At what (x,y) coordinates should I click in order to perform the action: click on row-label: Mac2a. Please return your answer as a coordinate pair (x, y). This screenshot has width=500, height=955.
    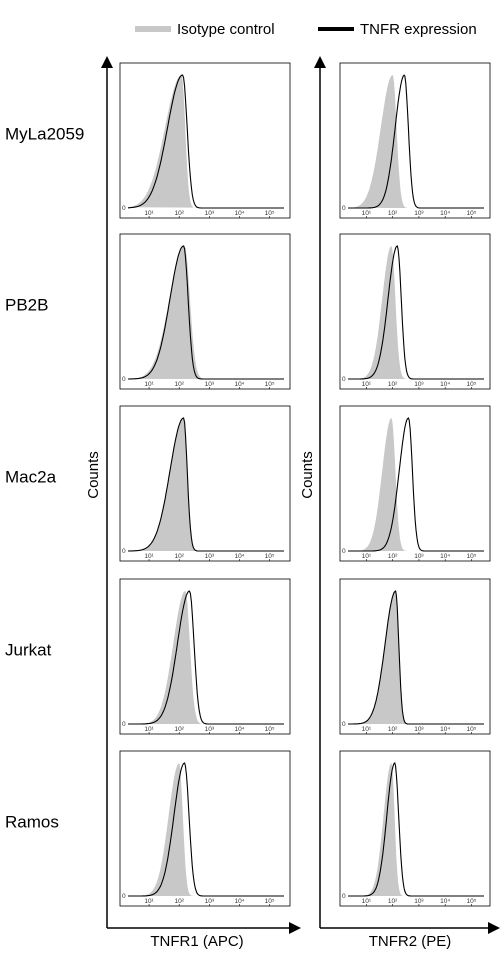
    Looking at the image, I should click on (31, 476).